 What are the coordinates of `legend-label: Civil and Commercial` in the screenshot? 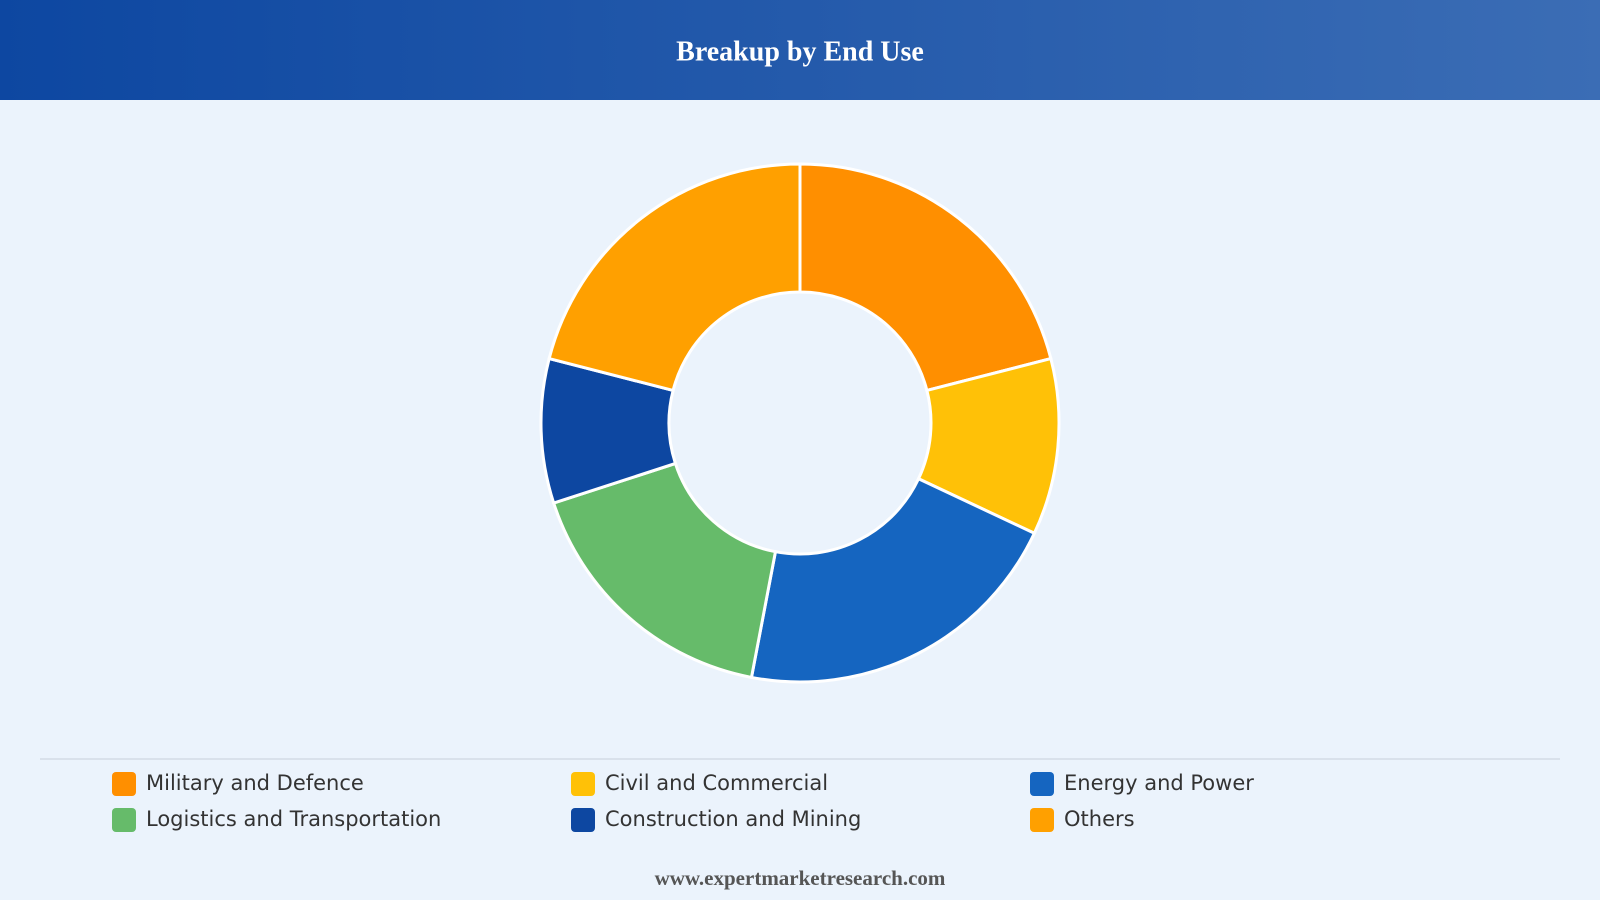 It's located at (716, 783).